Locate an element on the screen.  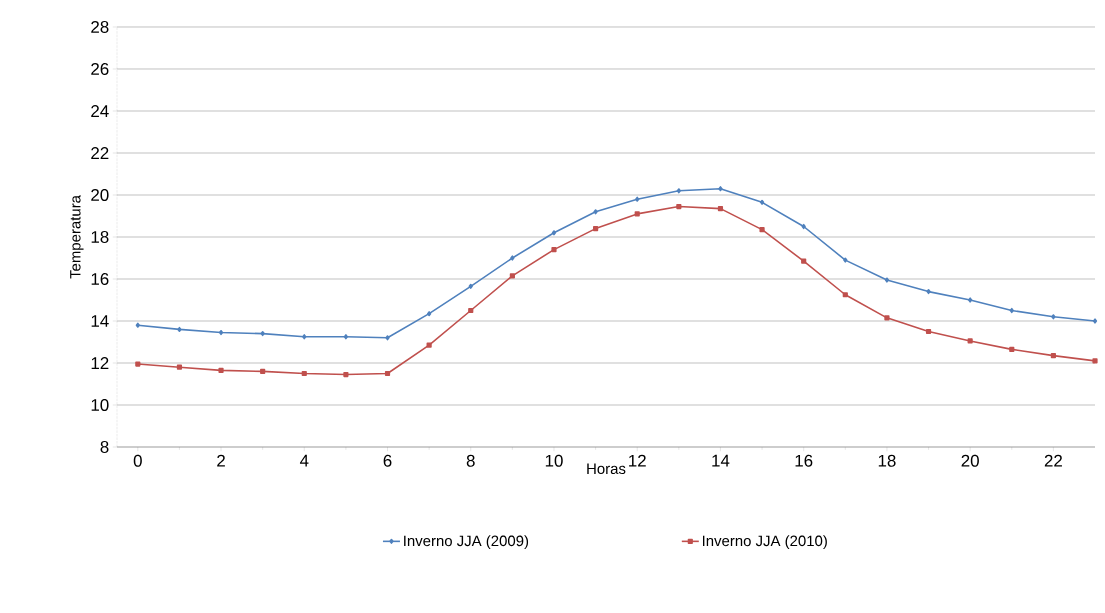
x-tick-label: 4 is located at coordinates (304, 460).